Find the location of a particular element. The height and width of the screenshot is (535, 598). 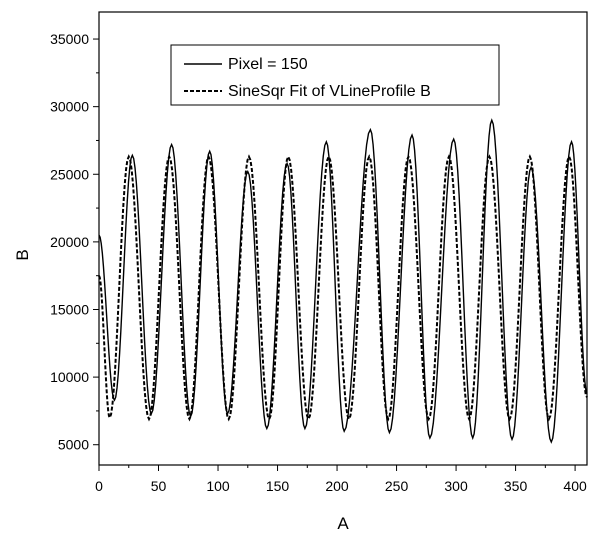

x-axis-ticks: 0 50 100 150 200 250 300 350 400 is located at coordinates (341, 479).